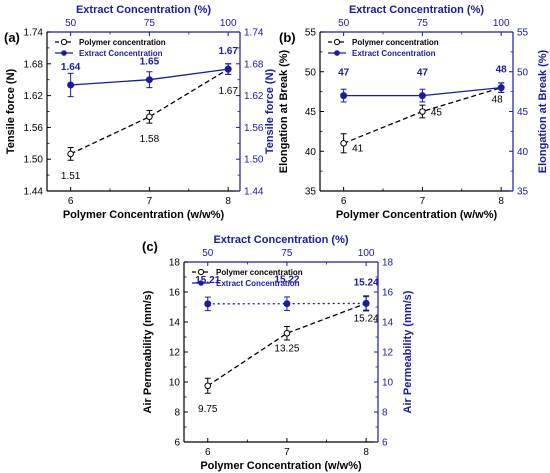 This screenshot has width=550, height=473. Describe the element at coordinates (150, 246) in the screenshot. I see `panel-label: (c)` at that location.